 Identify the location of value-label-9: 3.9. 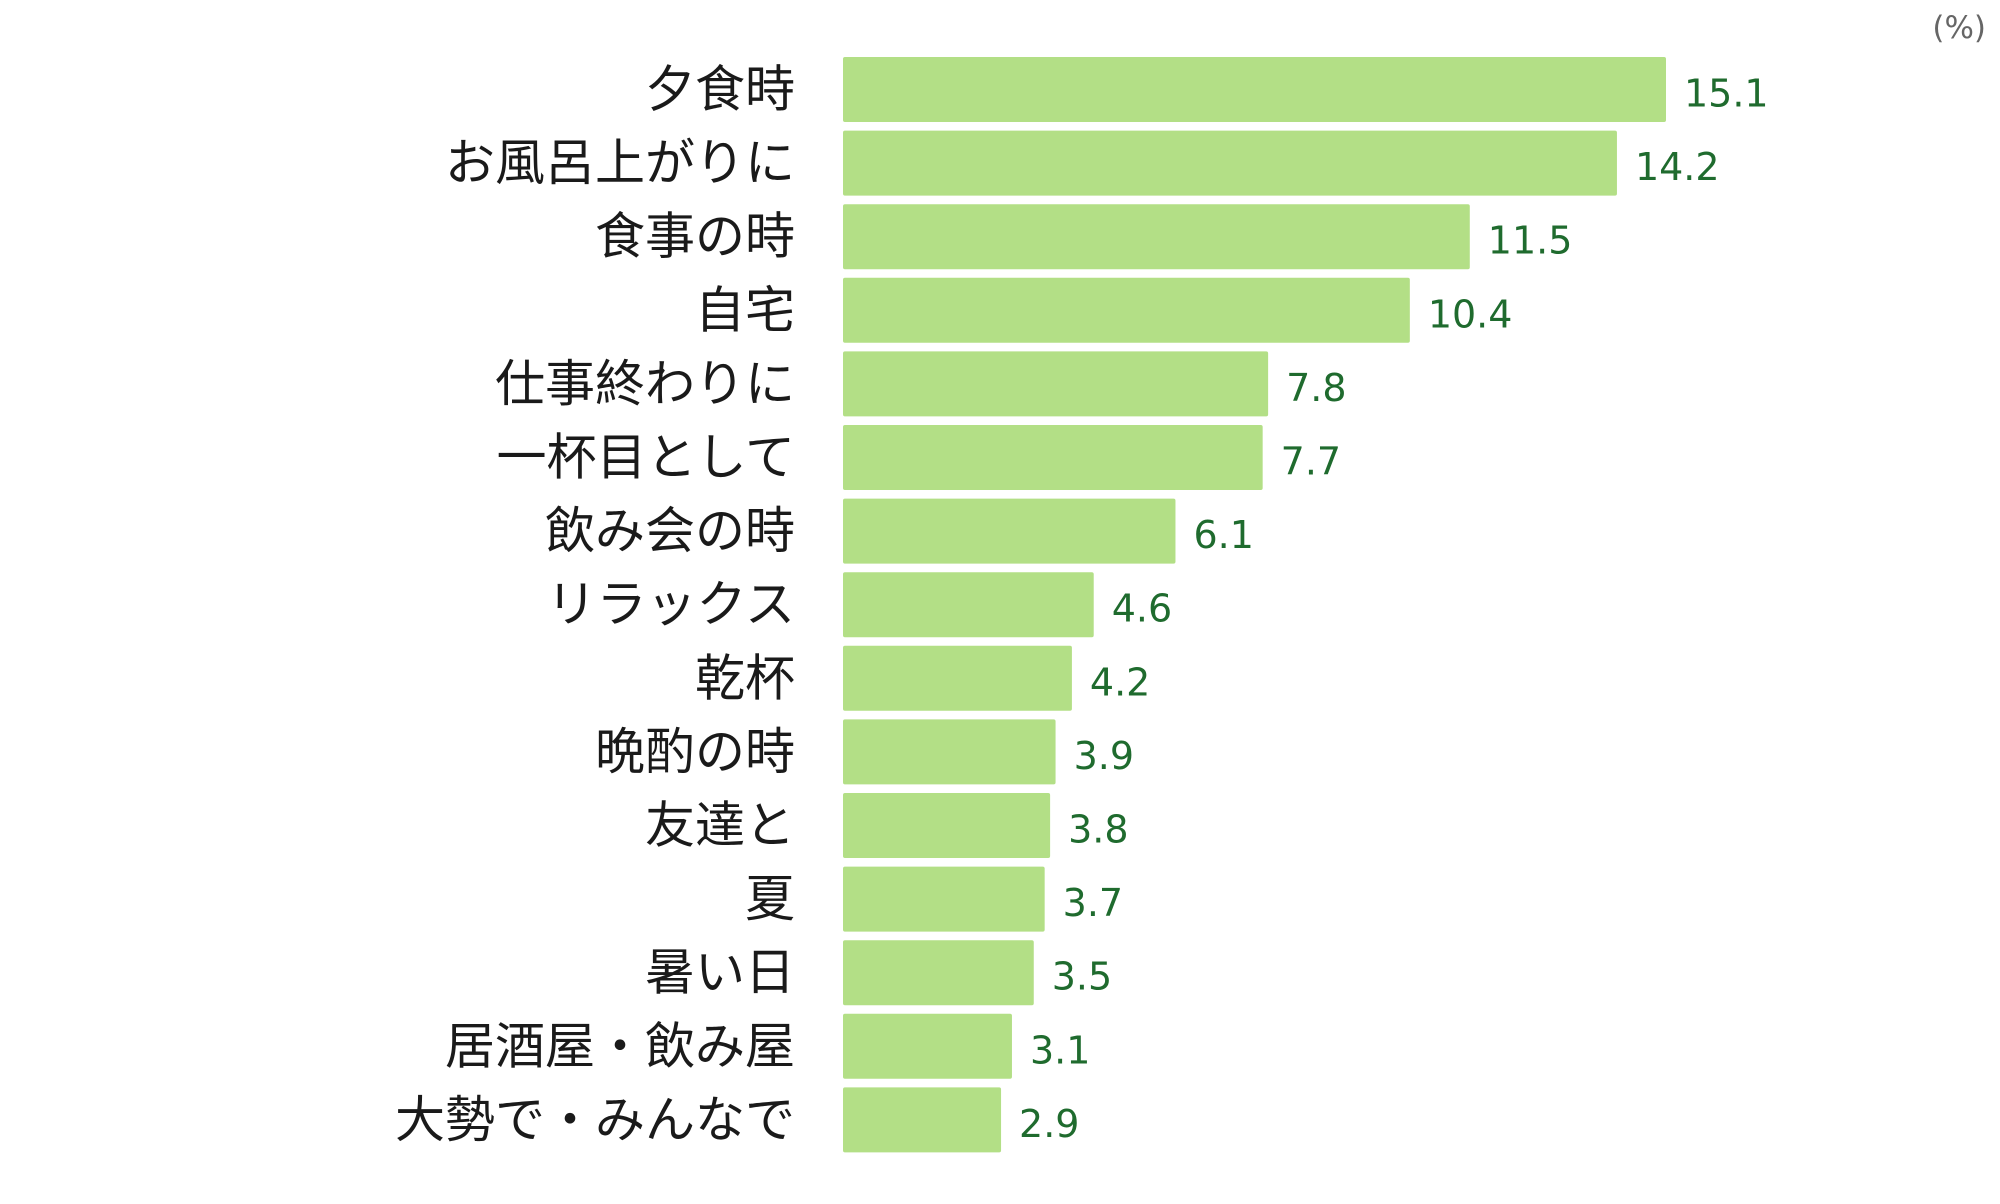
(1104, 756).